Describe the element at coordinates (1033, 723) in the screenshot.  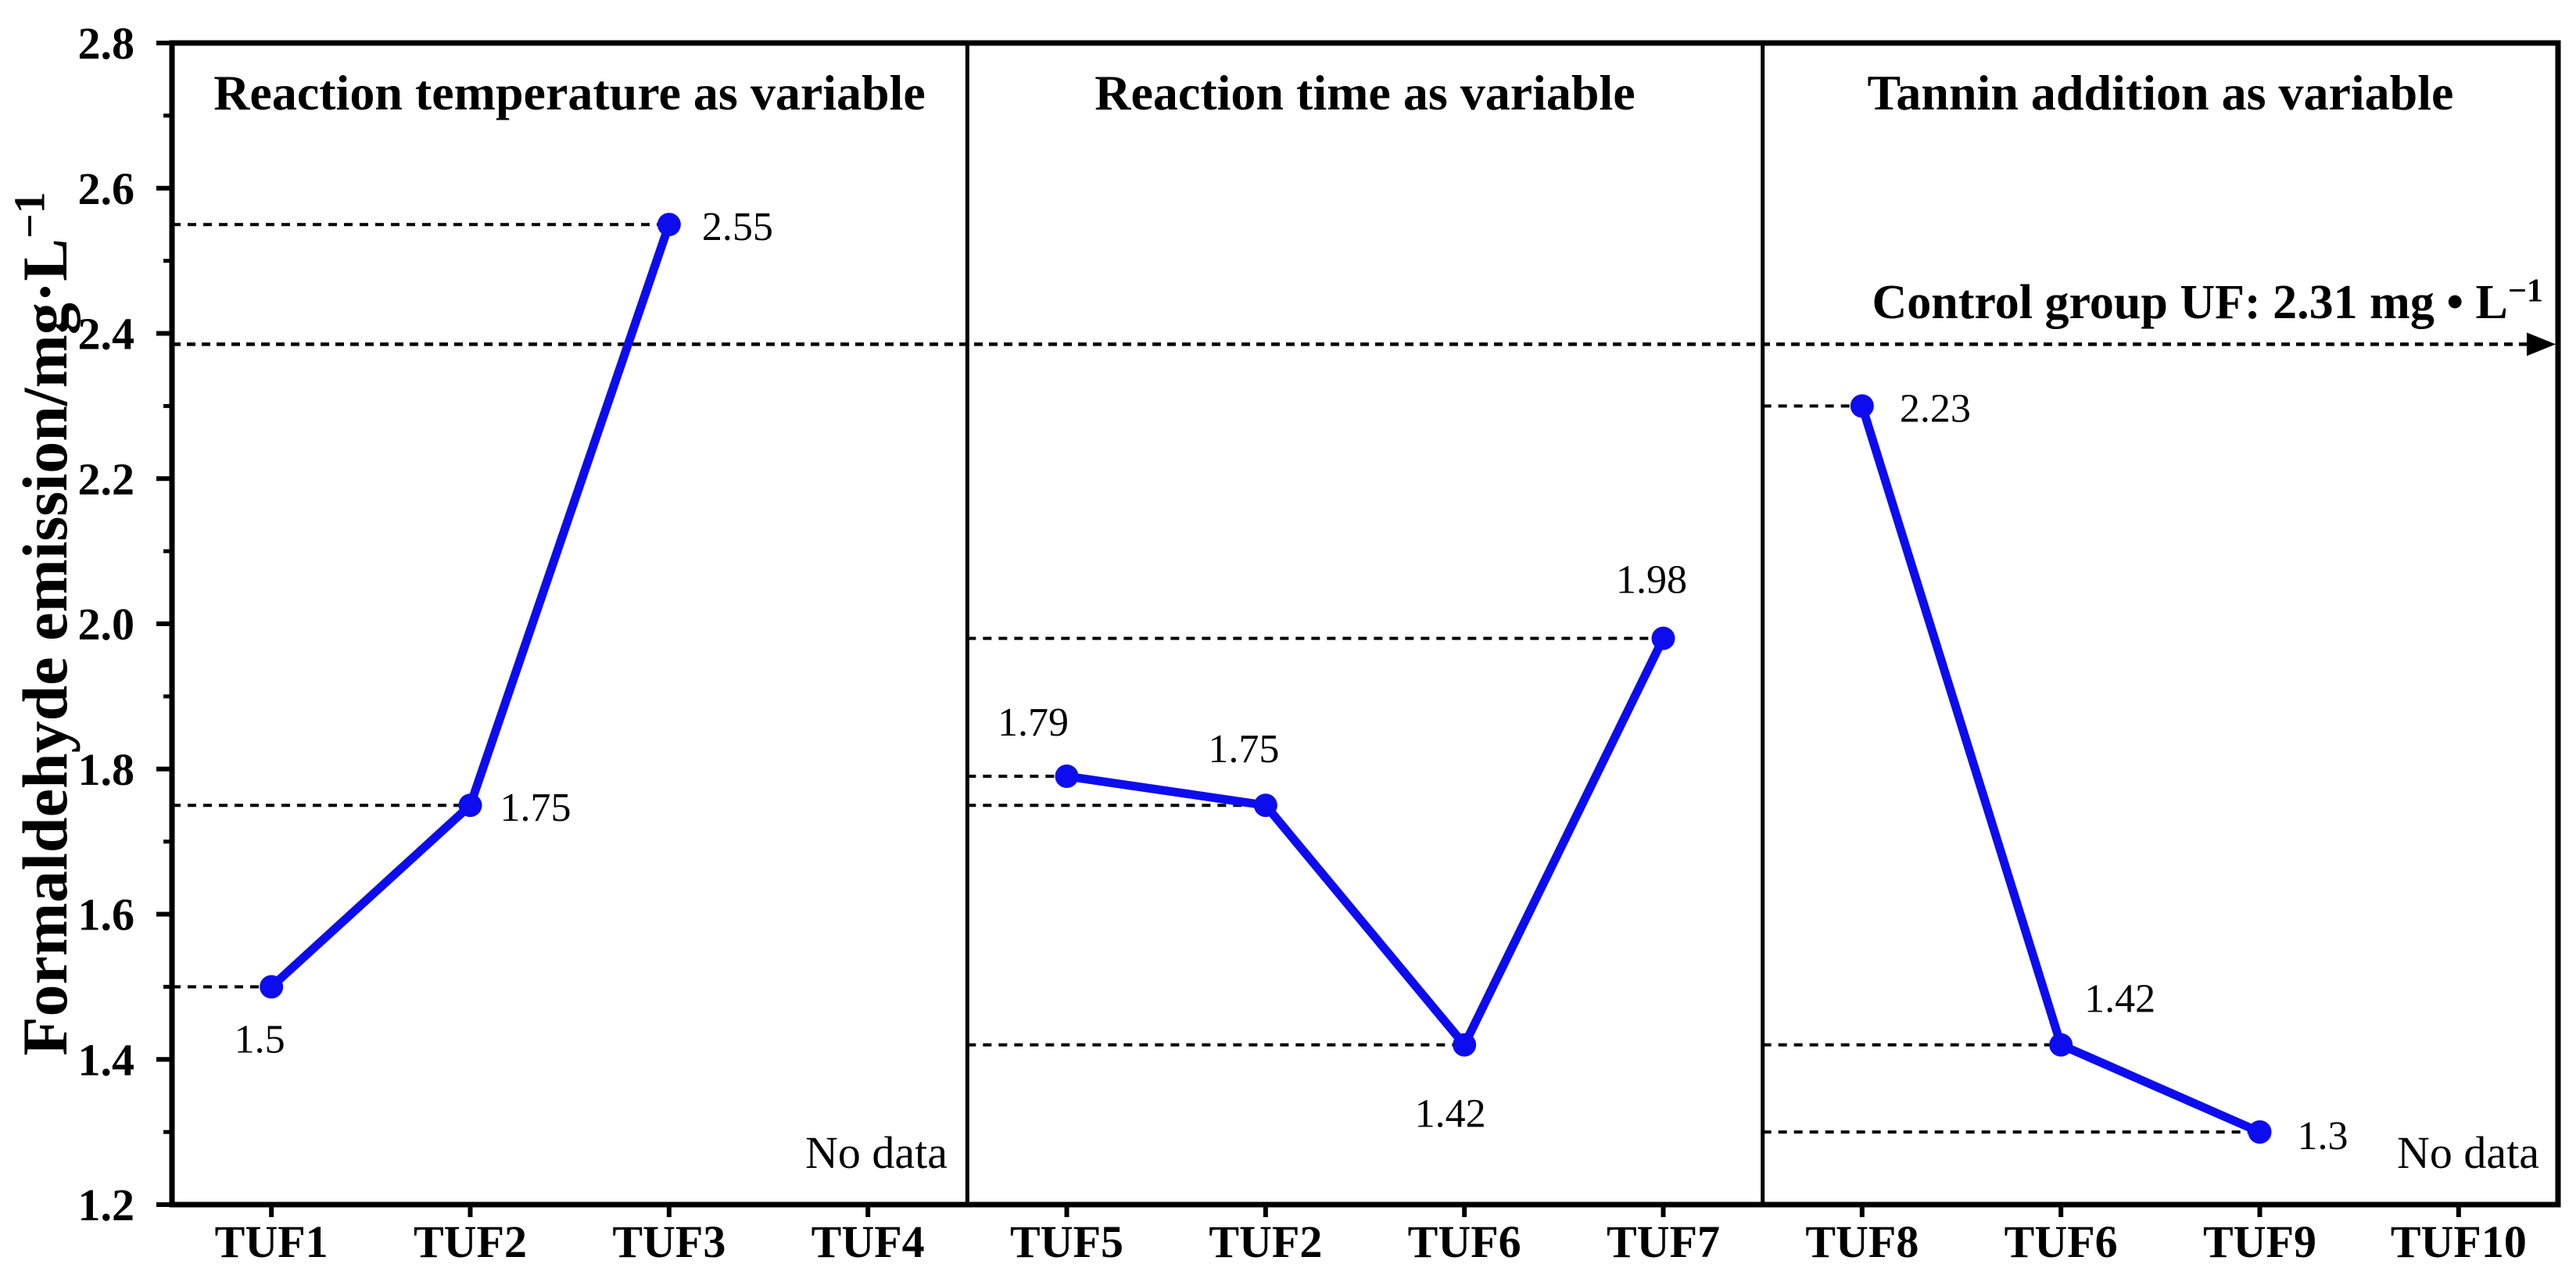
I see `point-value-label: 1.79` at that location.